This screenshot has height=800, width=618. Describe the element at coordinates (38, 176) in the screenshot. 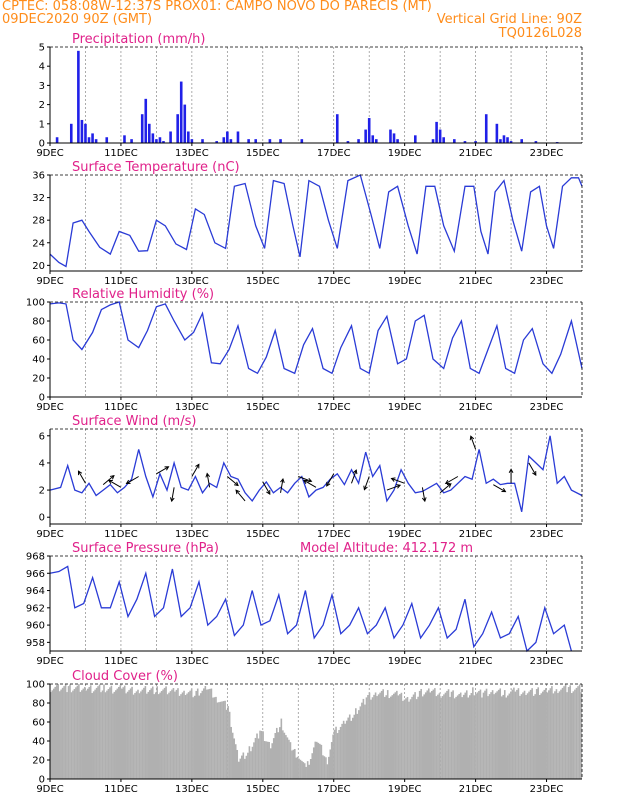

I see `temp-ytick-label: 36` at that location.